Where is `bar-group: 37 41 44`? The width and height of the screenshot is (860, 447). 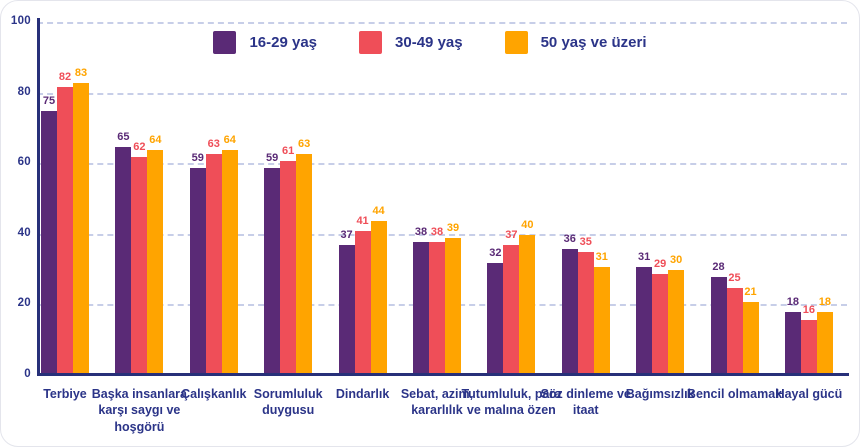 bar-group: 37 41 44 is located at coordinates (362, 199).